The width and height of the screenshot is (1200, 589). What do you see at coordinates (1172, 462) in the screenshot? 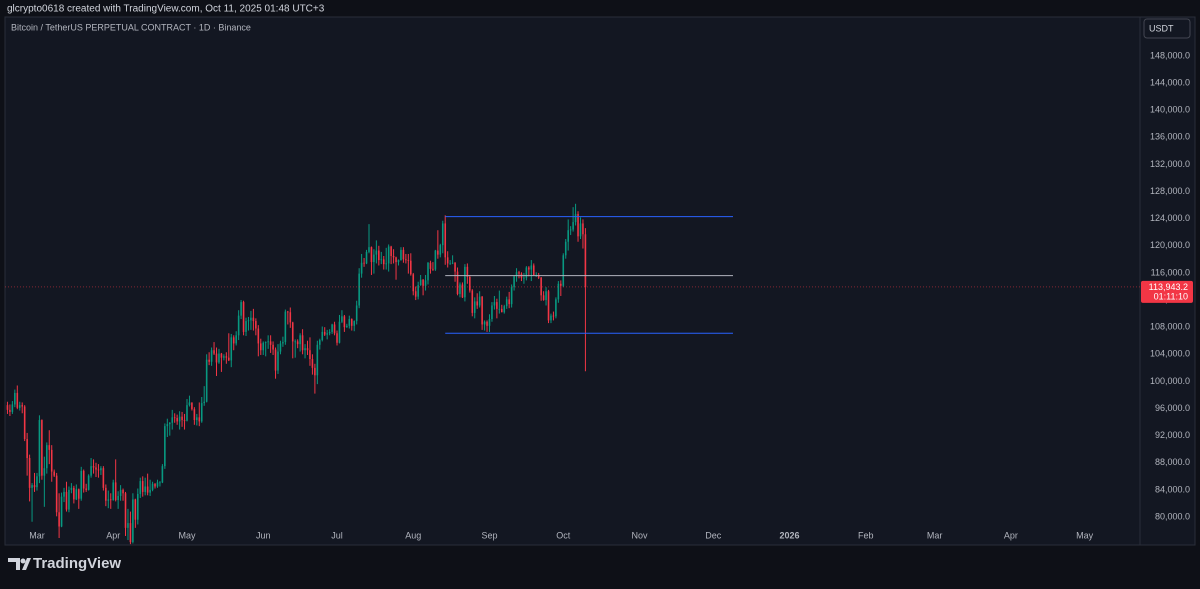
I see `y-tick-label: 88,000.0` at bounding box center [1172, 462].